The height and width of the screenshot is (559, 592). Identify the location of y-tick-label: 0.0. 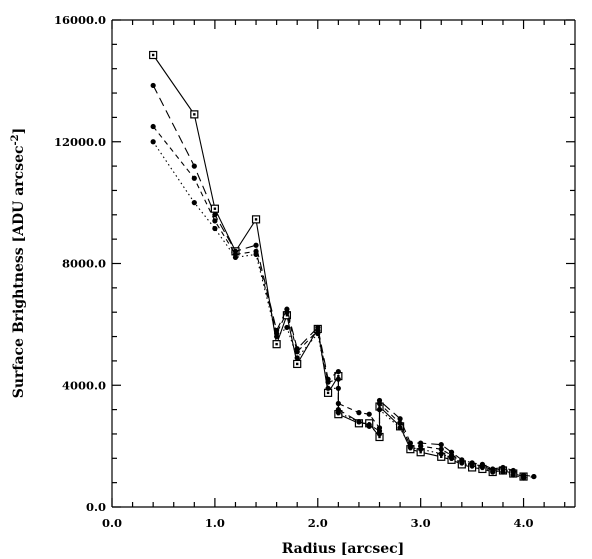
(96, 507).